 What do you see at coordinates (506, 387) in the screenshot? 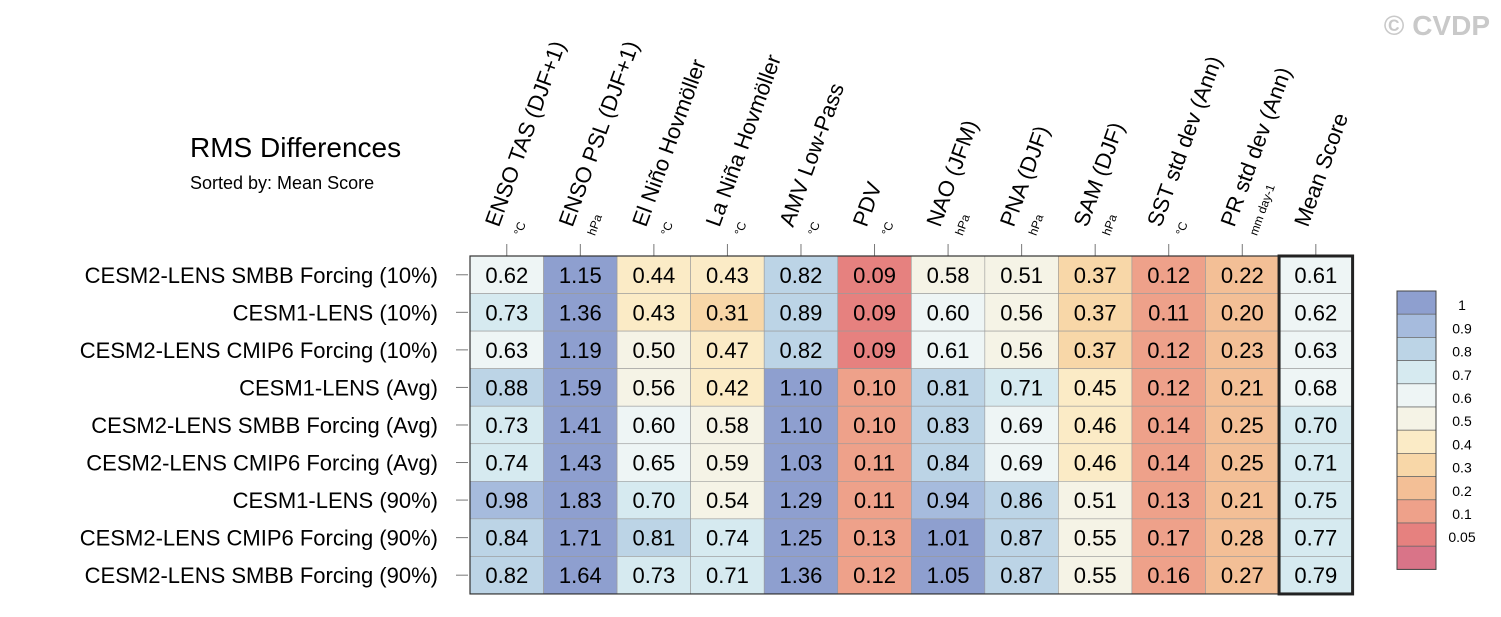
I see `cell-value-label: 0.88` at bounding box center [506, 387].